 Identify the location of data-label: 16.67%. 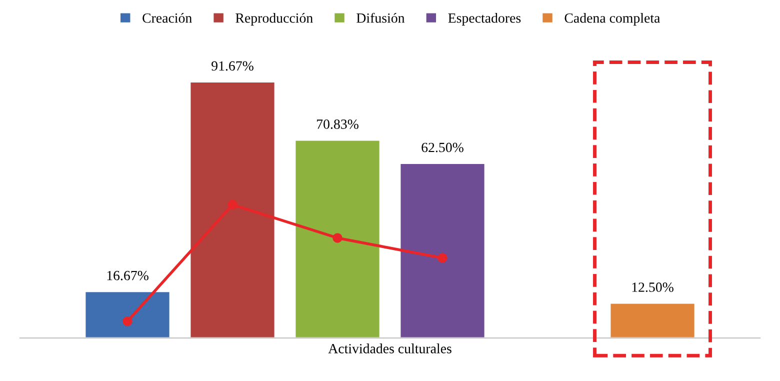
(127, 275).